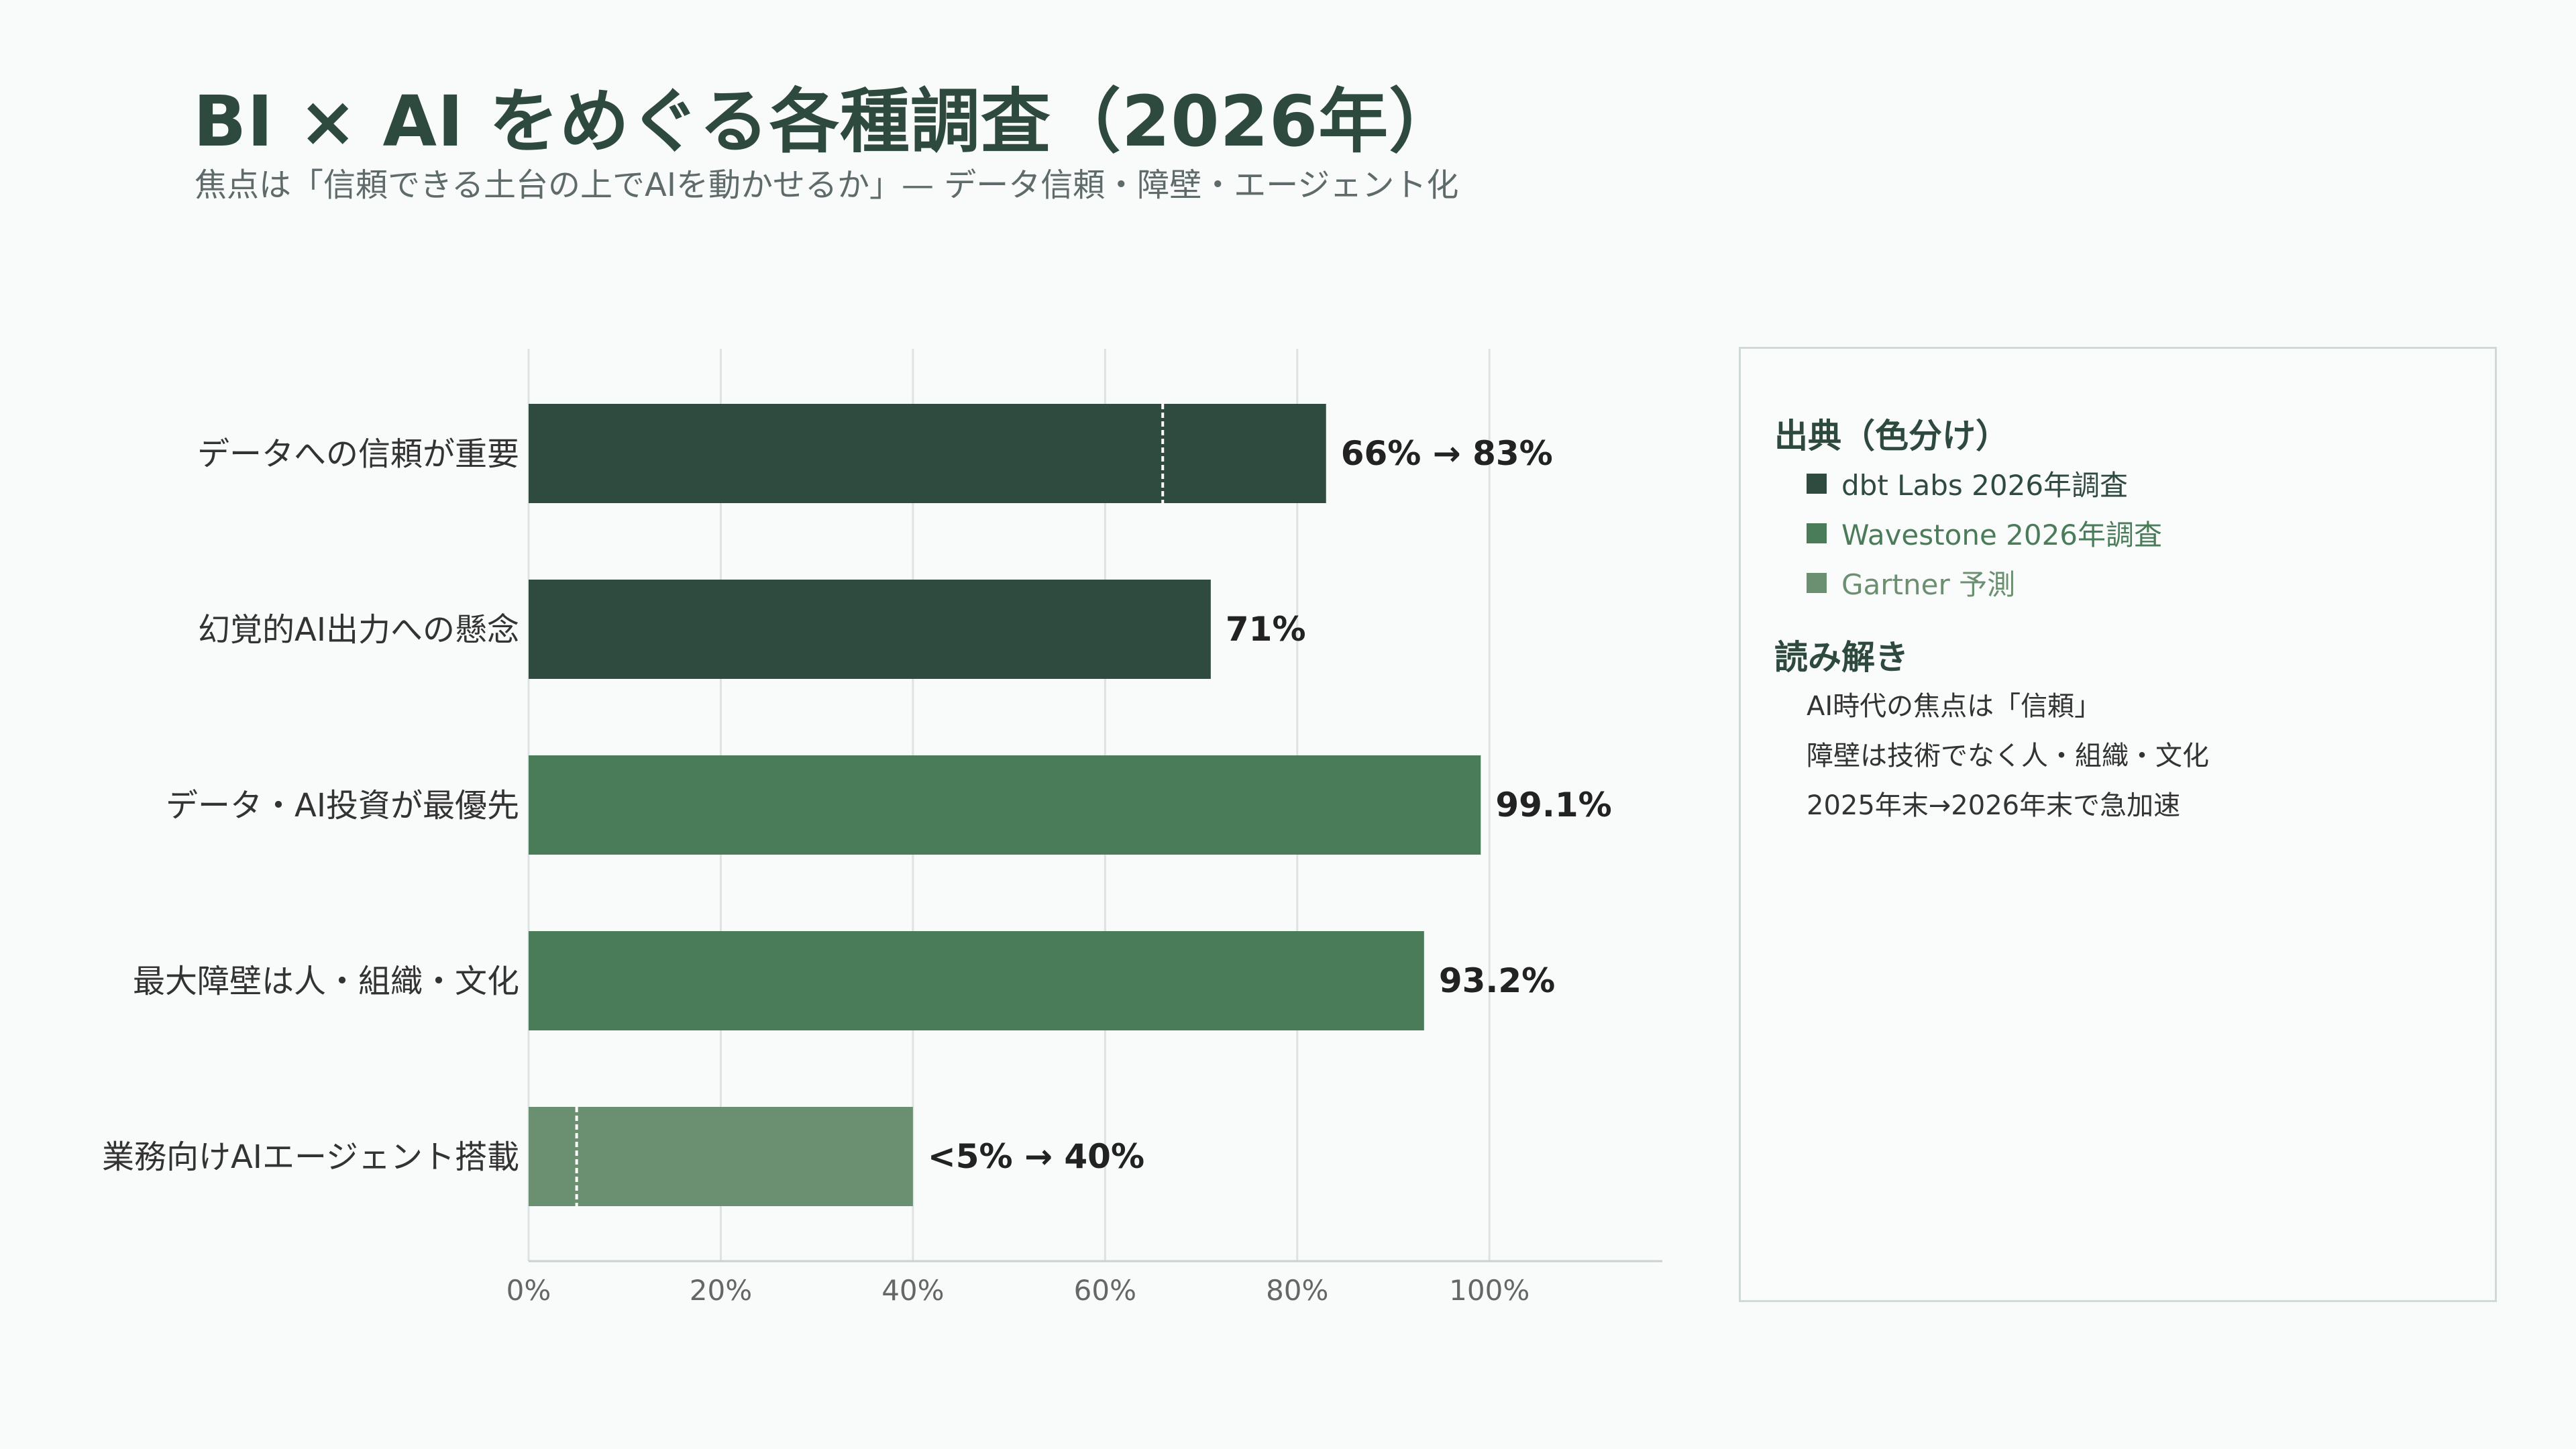 This screenshot has width=2576, height=1449. I want to click on note-item: 障壁は技術でなく人・組織・文化, so click(2008, 756).